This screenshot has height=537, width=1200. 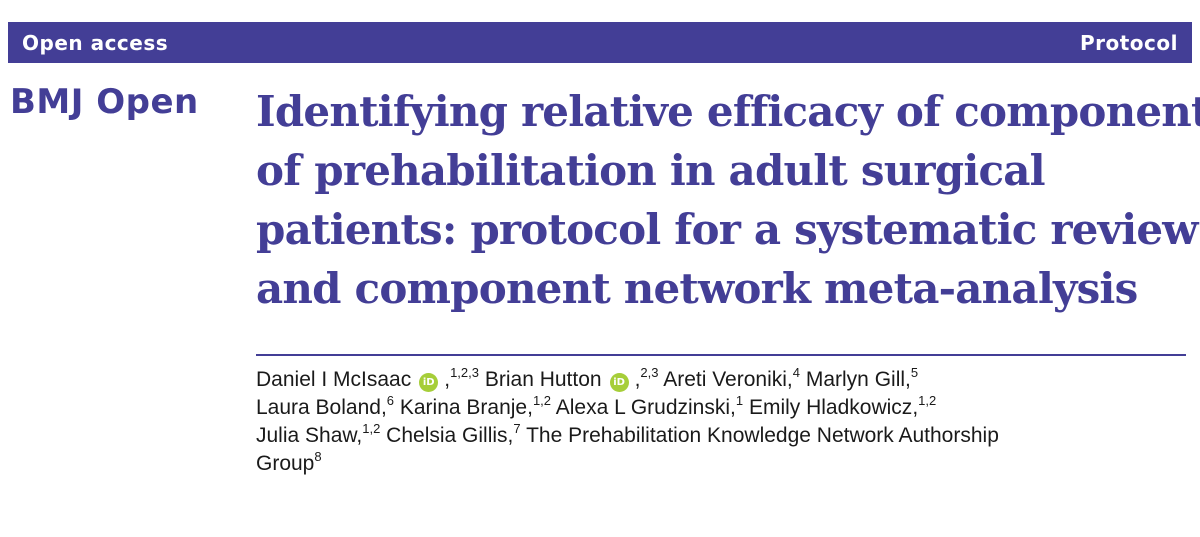 I want to click on author-affiliation: 8, so click(x=318, y=456).